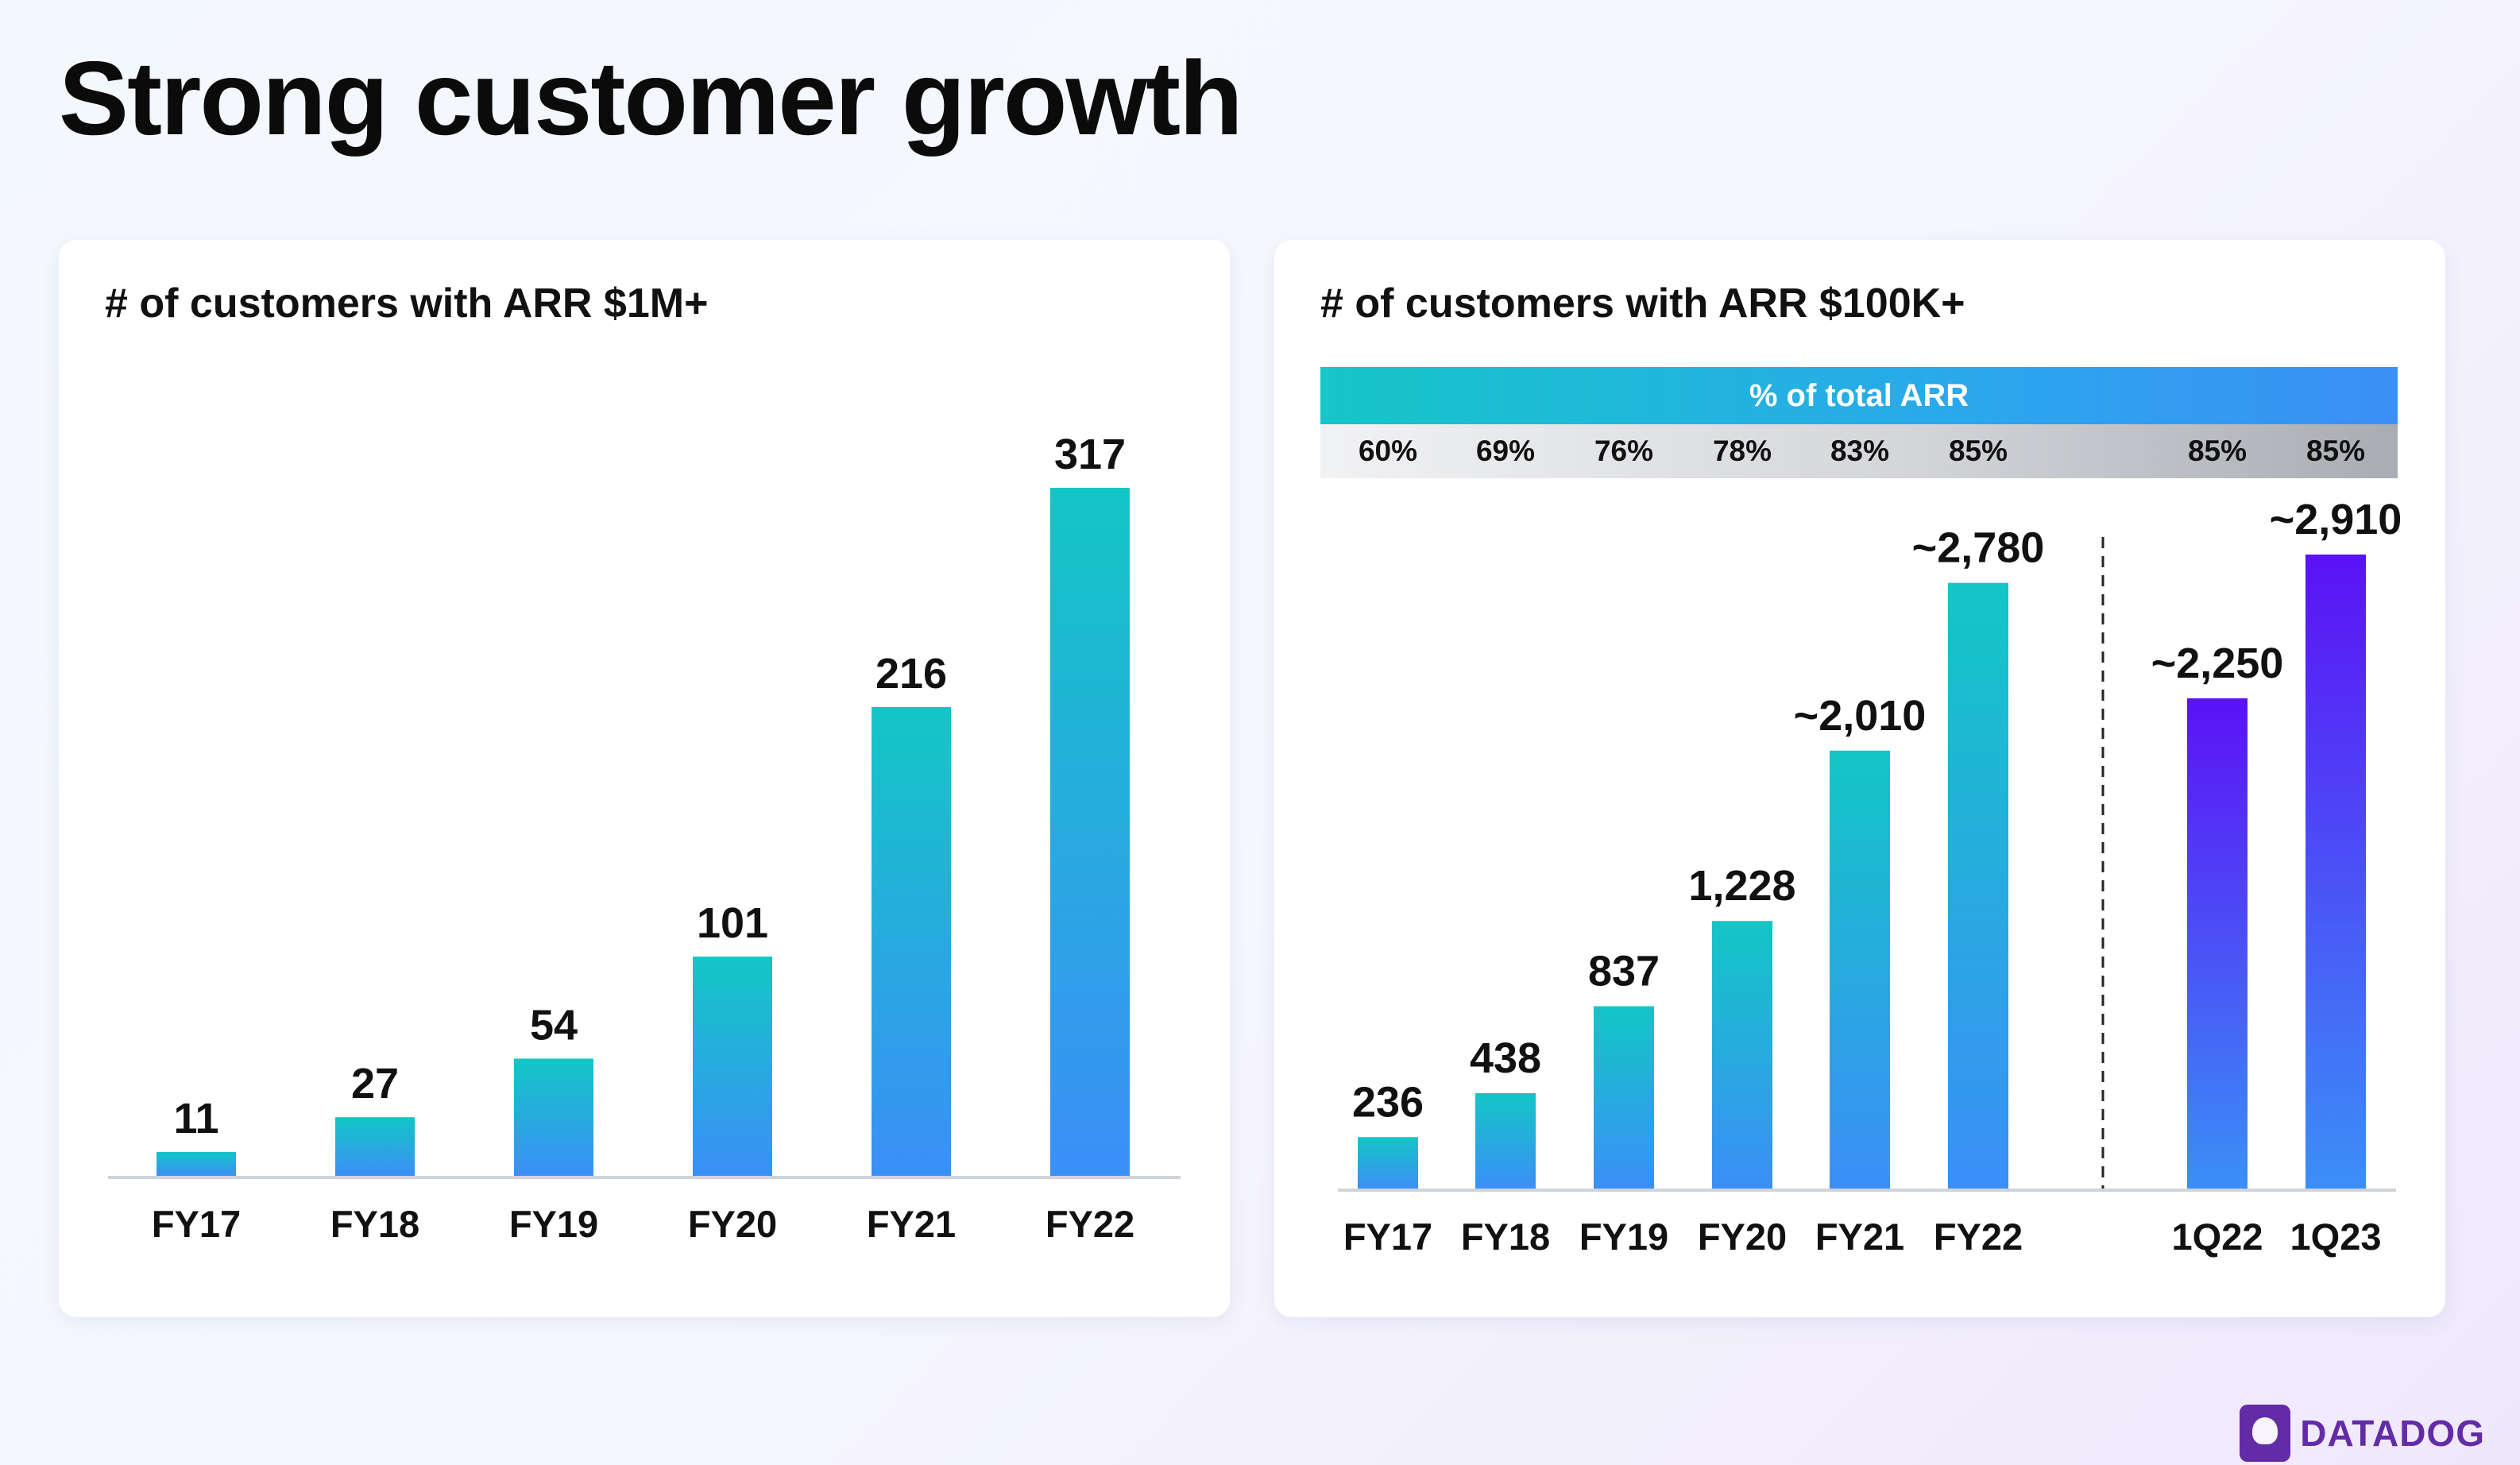  I want to click on arr-header-banner: % of total ARR, so click(1859, 395).